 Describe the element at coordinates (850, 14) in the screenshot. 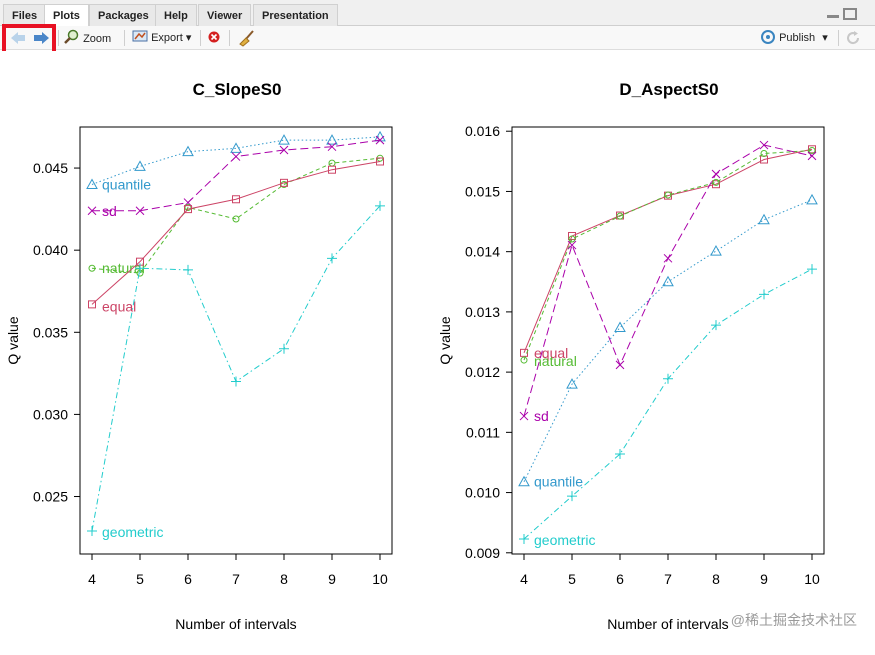

I see `maximize-pane-icon` at that location.